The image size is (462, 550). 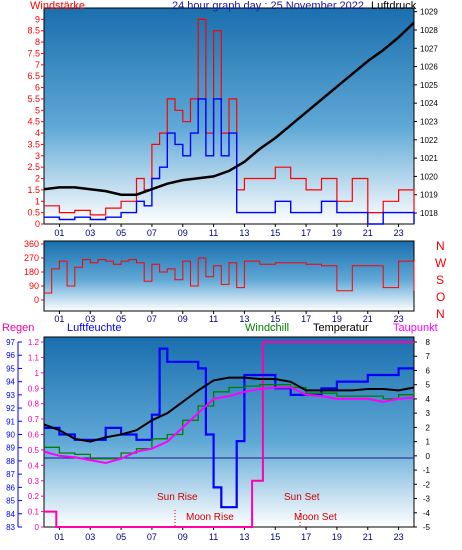 What do you see at coordinates (183, 537) in the screenshot?
I see `x-tick-label: 09` at bounding box center [183, 537].